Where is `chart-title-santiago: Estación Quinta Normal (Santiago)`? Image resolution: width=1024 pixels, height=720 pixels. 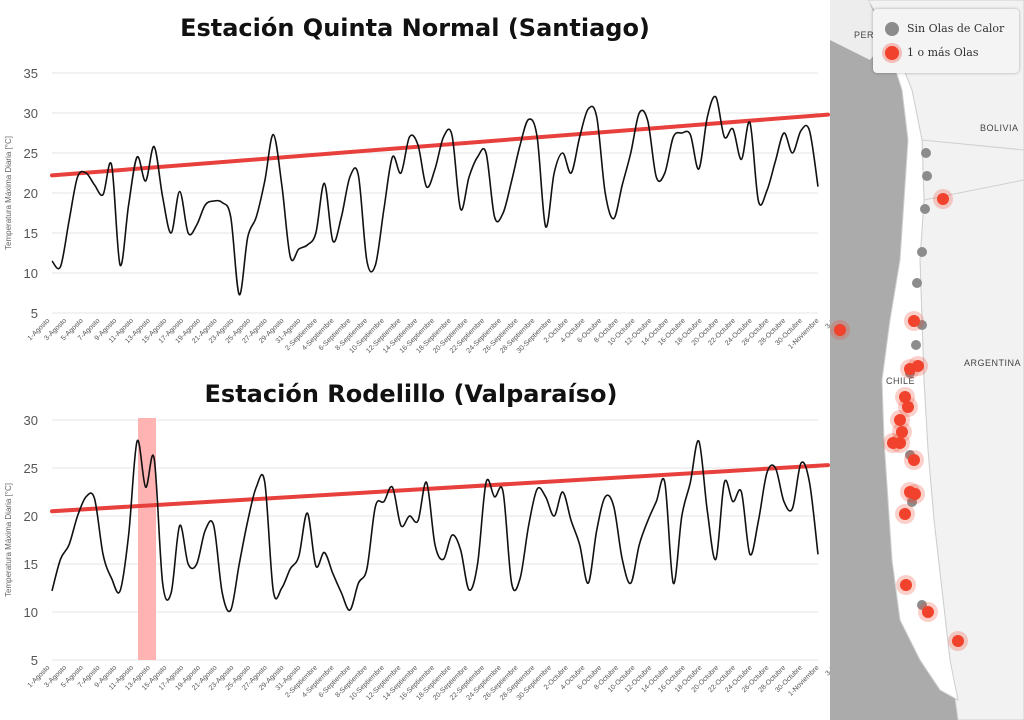 chart-title-santiago: Estación Quinta Normal (Santiago) is located at coordinates (415, 28).